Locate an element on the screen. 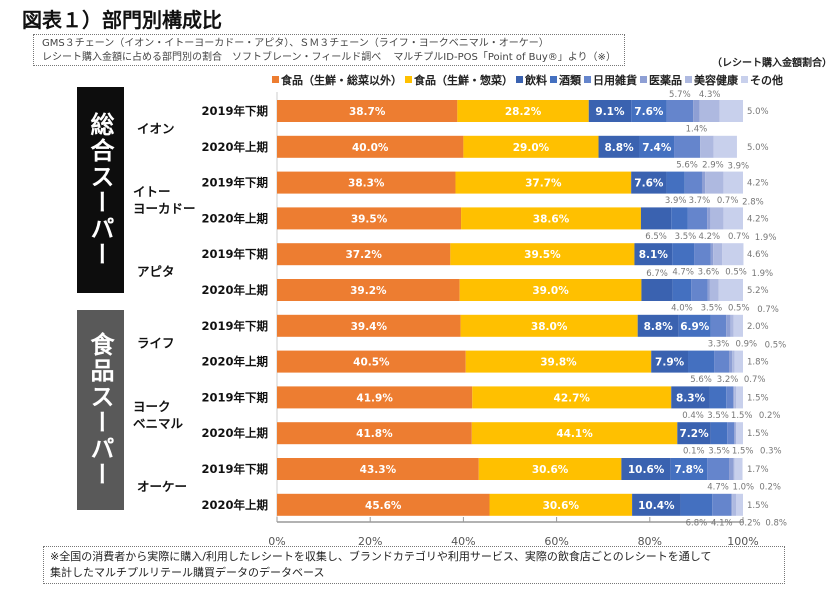 The width and height of the screenshot is (840, 590). data-label: 38.0% is located at coordinates (549, 327).